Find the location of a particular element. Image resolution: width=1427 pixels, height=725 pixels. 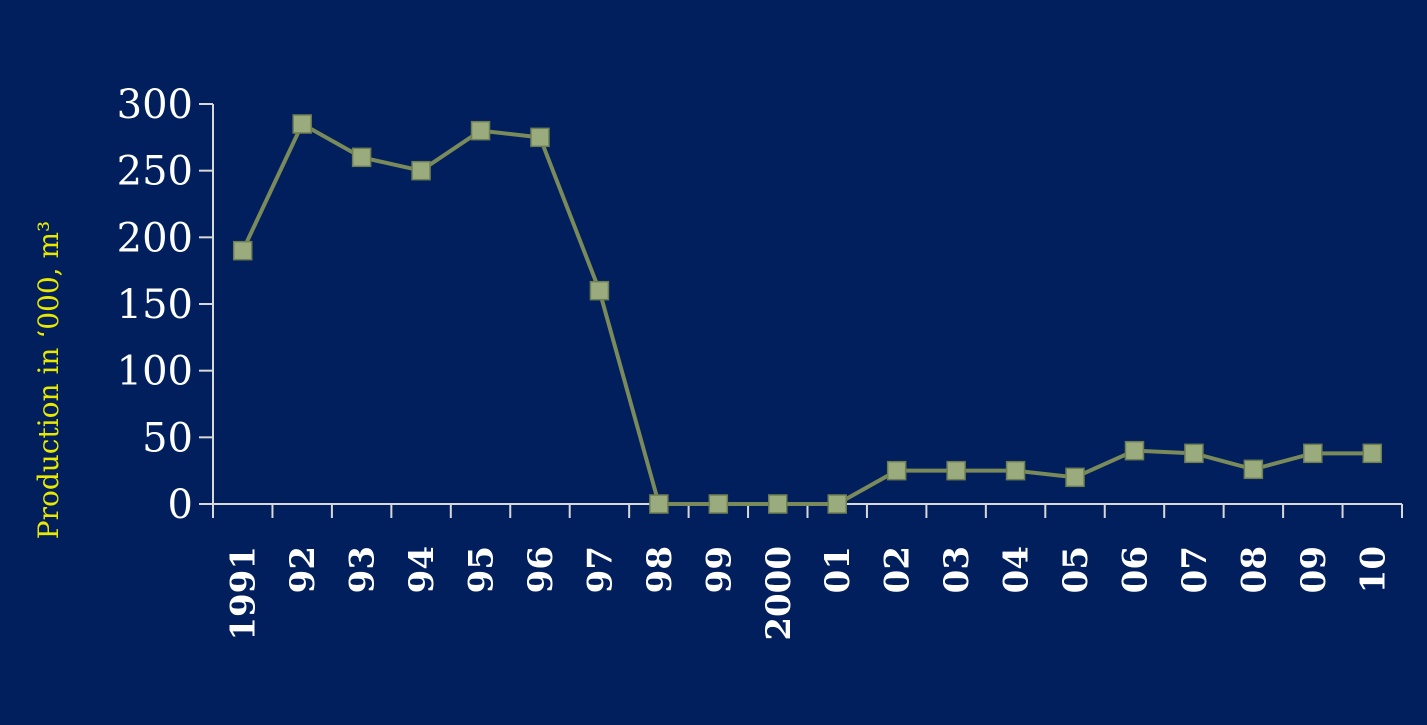

x-tick-label: 02 is located at coordinates (898, 569).